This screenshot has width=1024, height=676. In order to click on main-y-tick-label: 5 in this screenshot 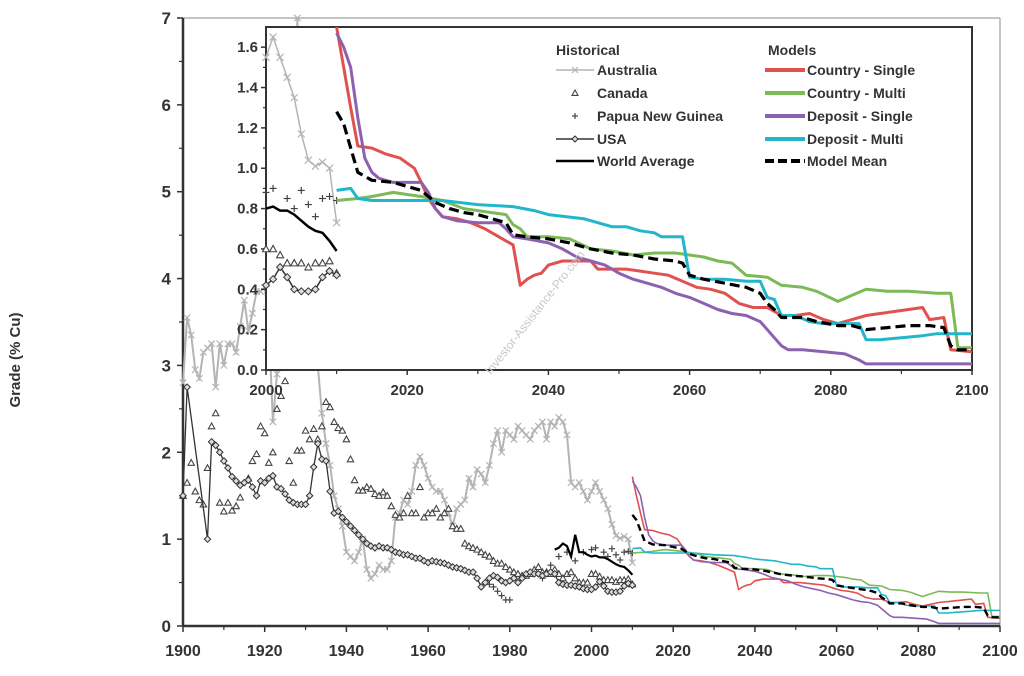, I will do `click(166, 192)`.